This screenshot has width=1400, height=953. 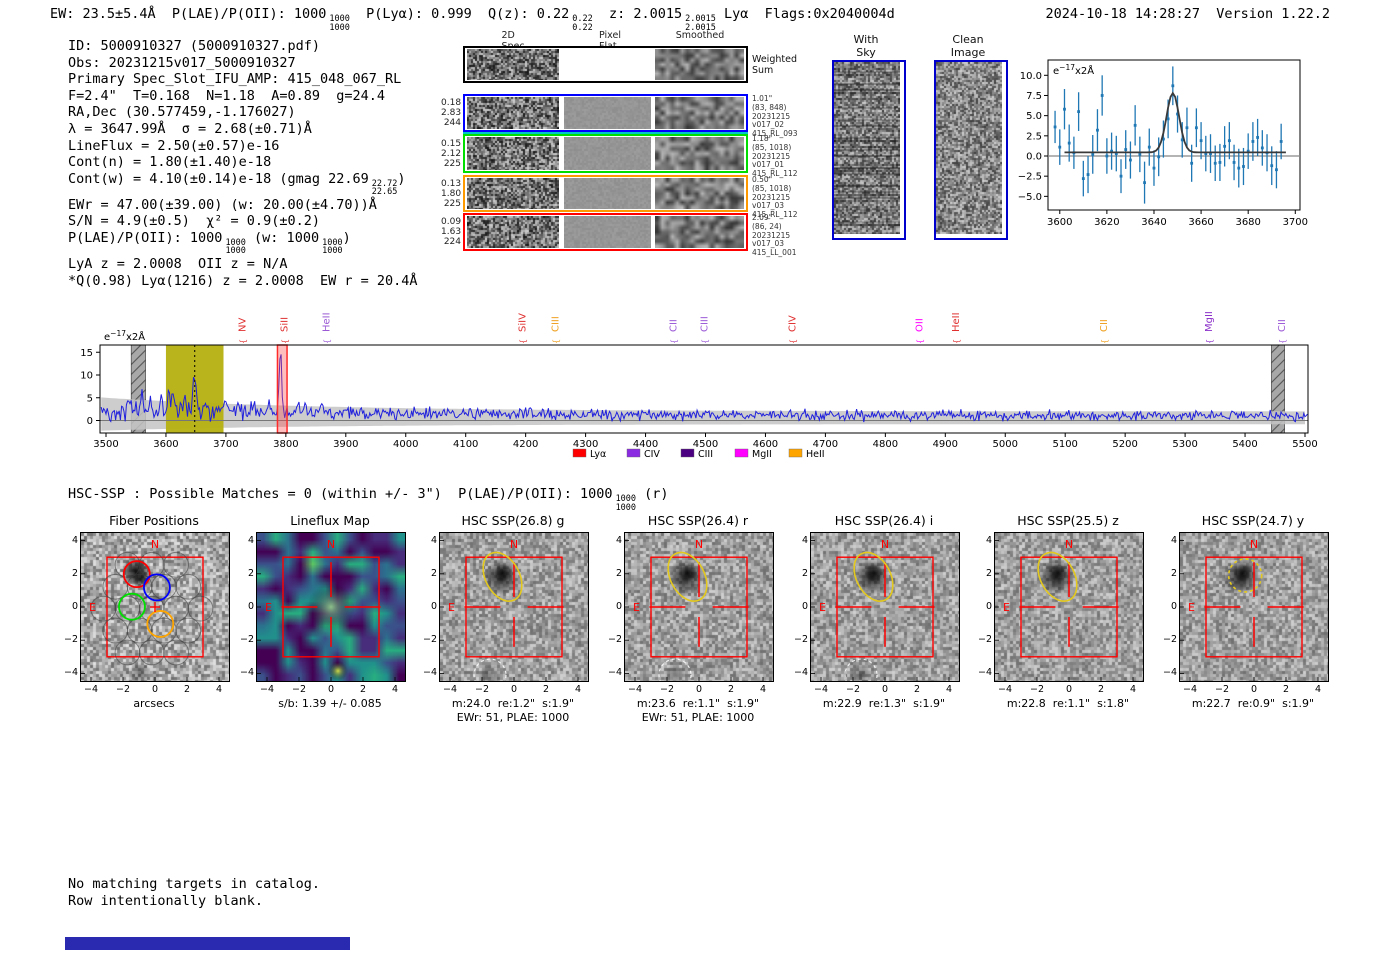 I want to click on text-segment: z: 2.0015, so click(x=637, y=14).